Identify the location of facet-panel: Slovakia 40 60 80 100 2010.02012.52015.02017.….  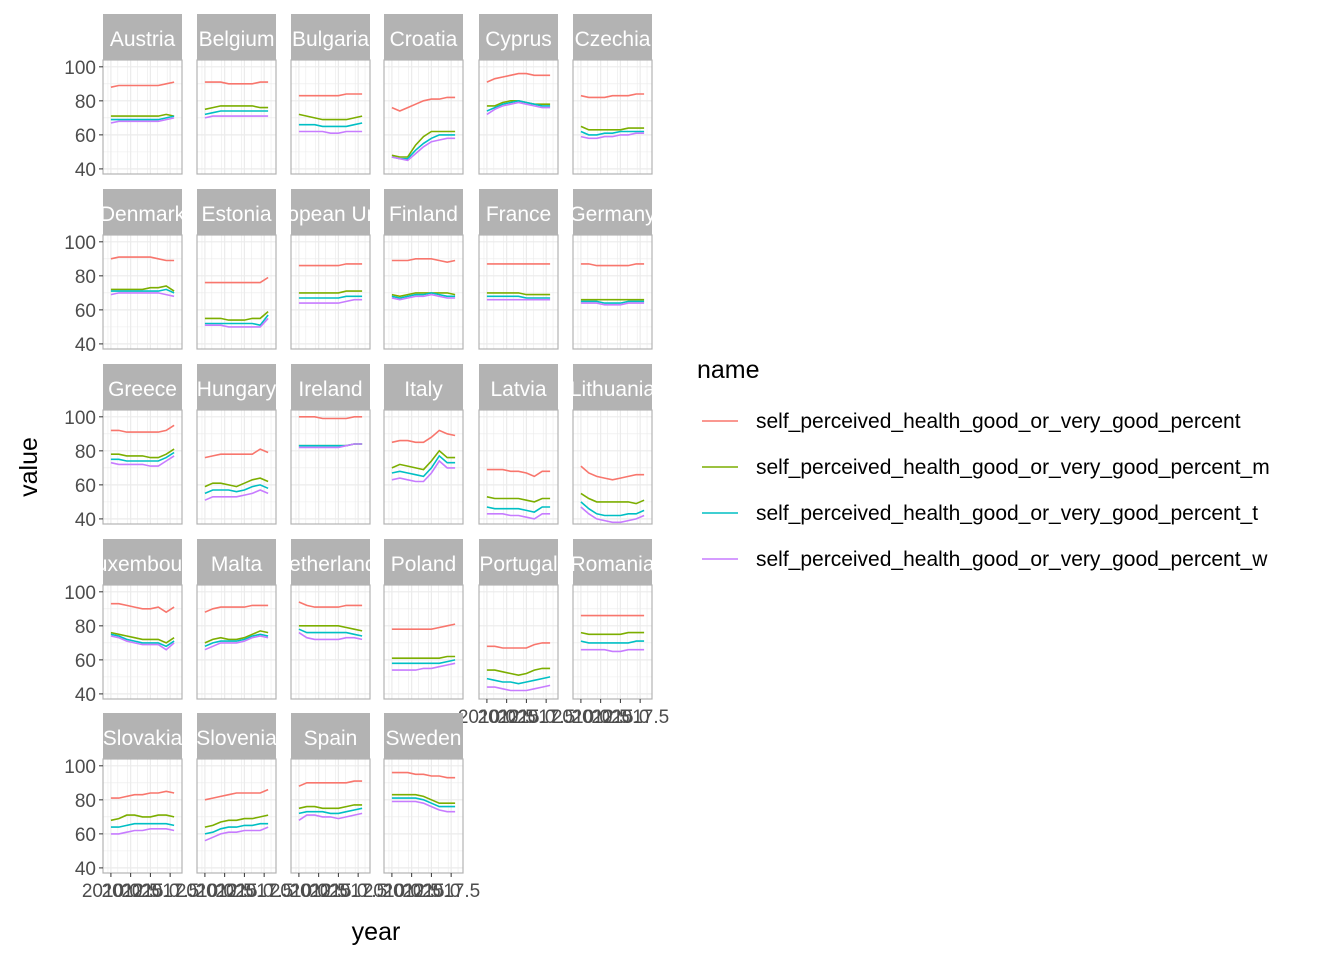
(131, 807).